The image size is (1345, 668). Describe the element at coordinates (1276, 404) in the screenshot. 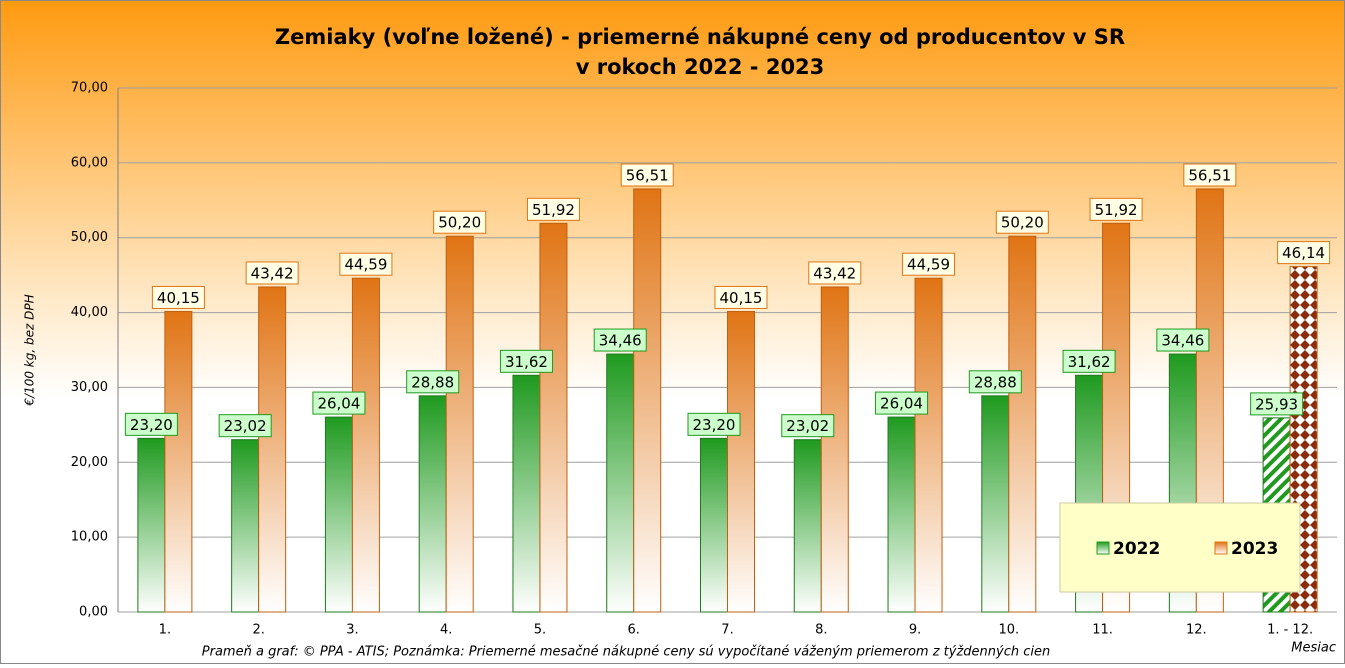

I see `data-label: 25,93` at that location.